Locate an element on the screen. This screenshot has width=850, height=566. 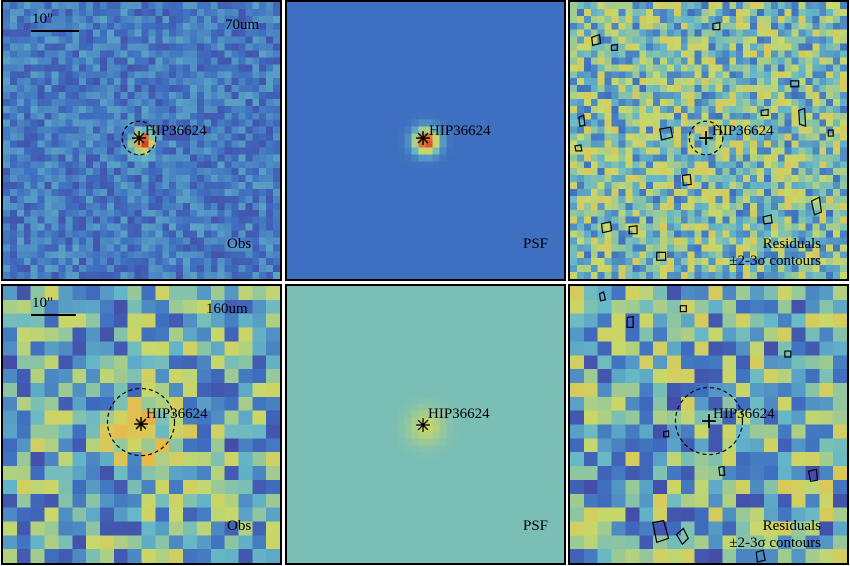
obs-overlay-160um is located at coordinates (141, 422).